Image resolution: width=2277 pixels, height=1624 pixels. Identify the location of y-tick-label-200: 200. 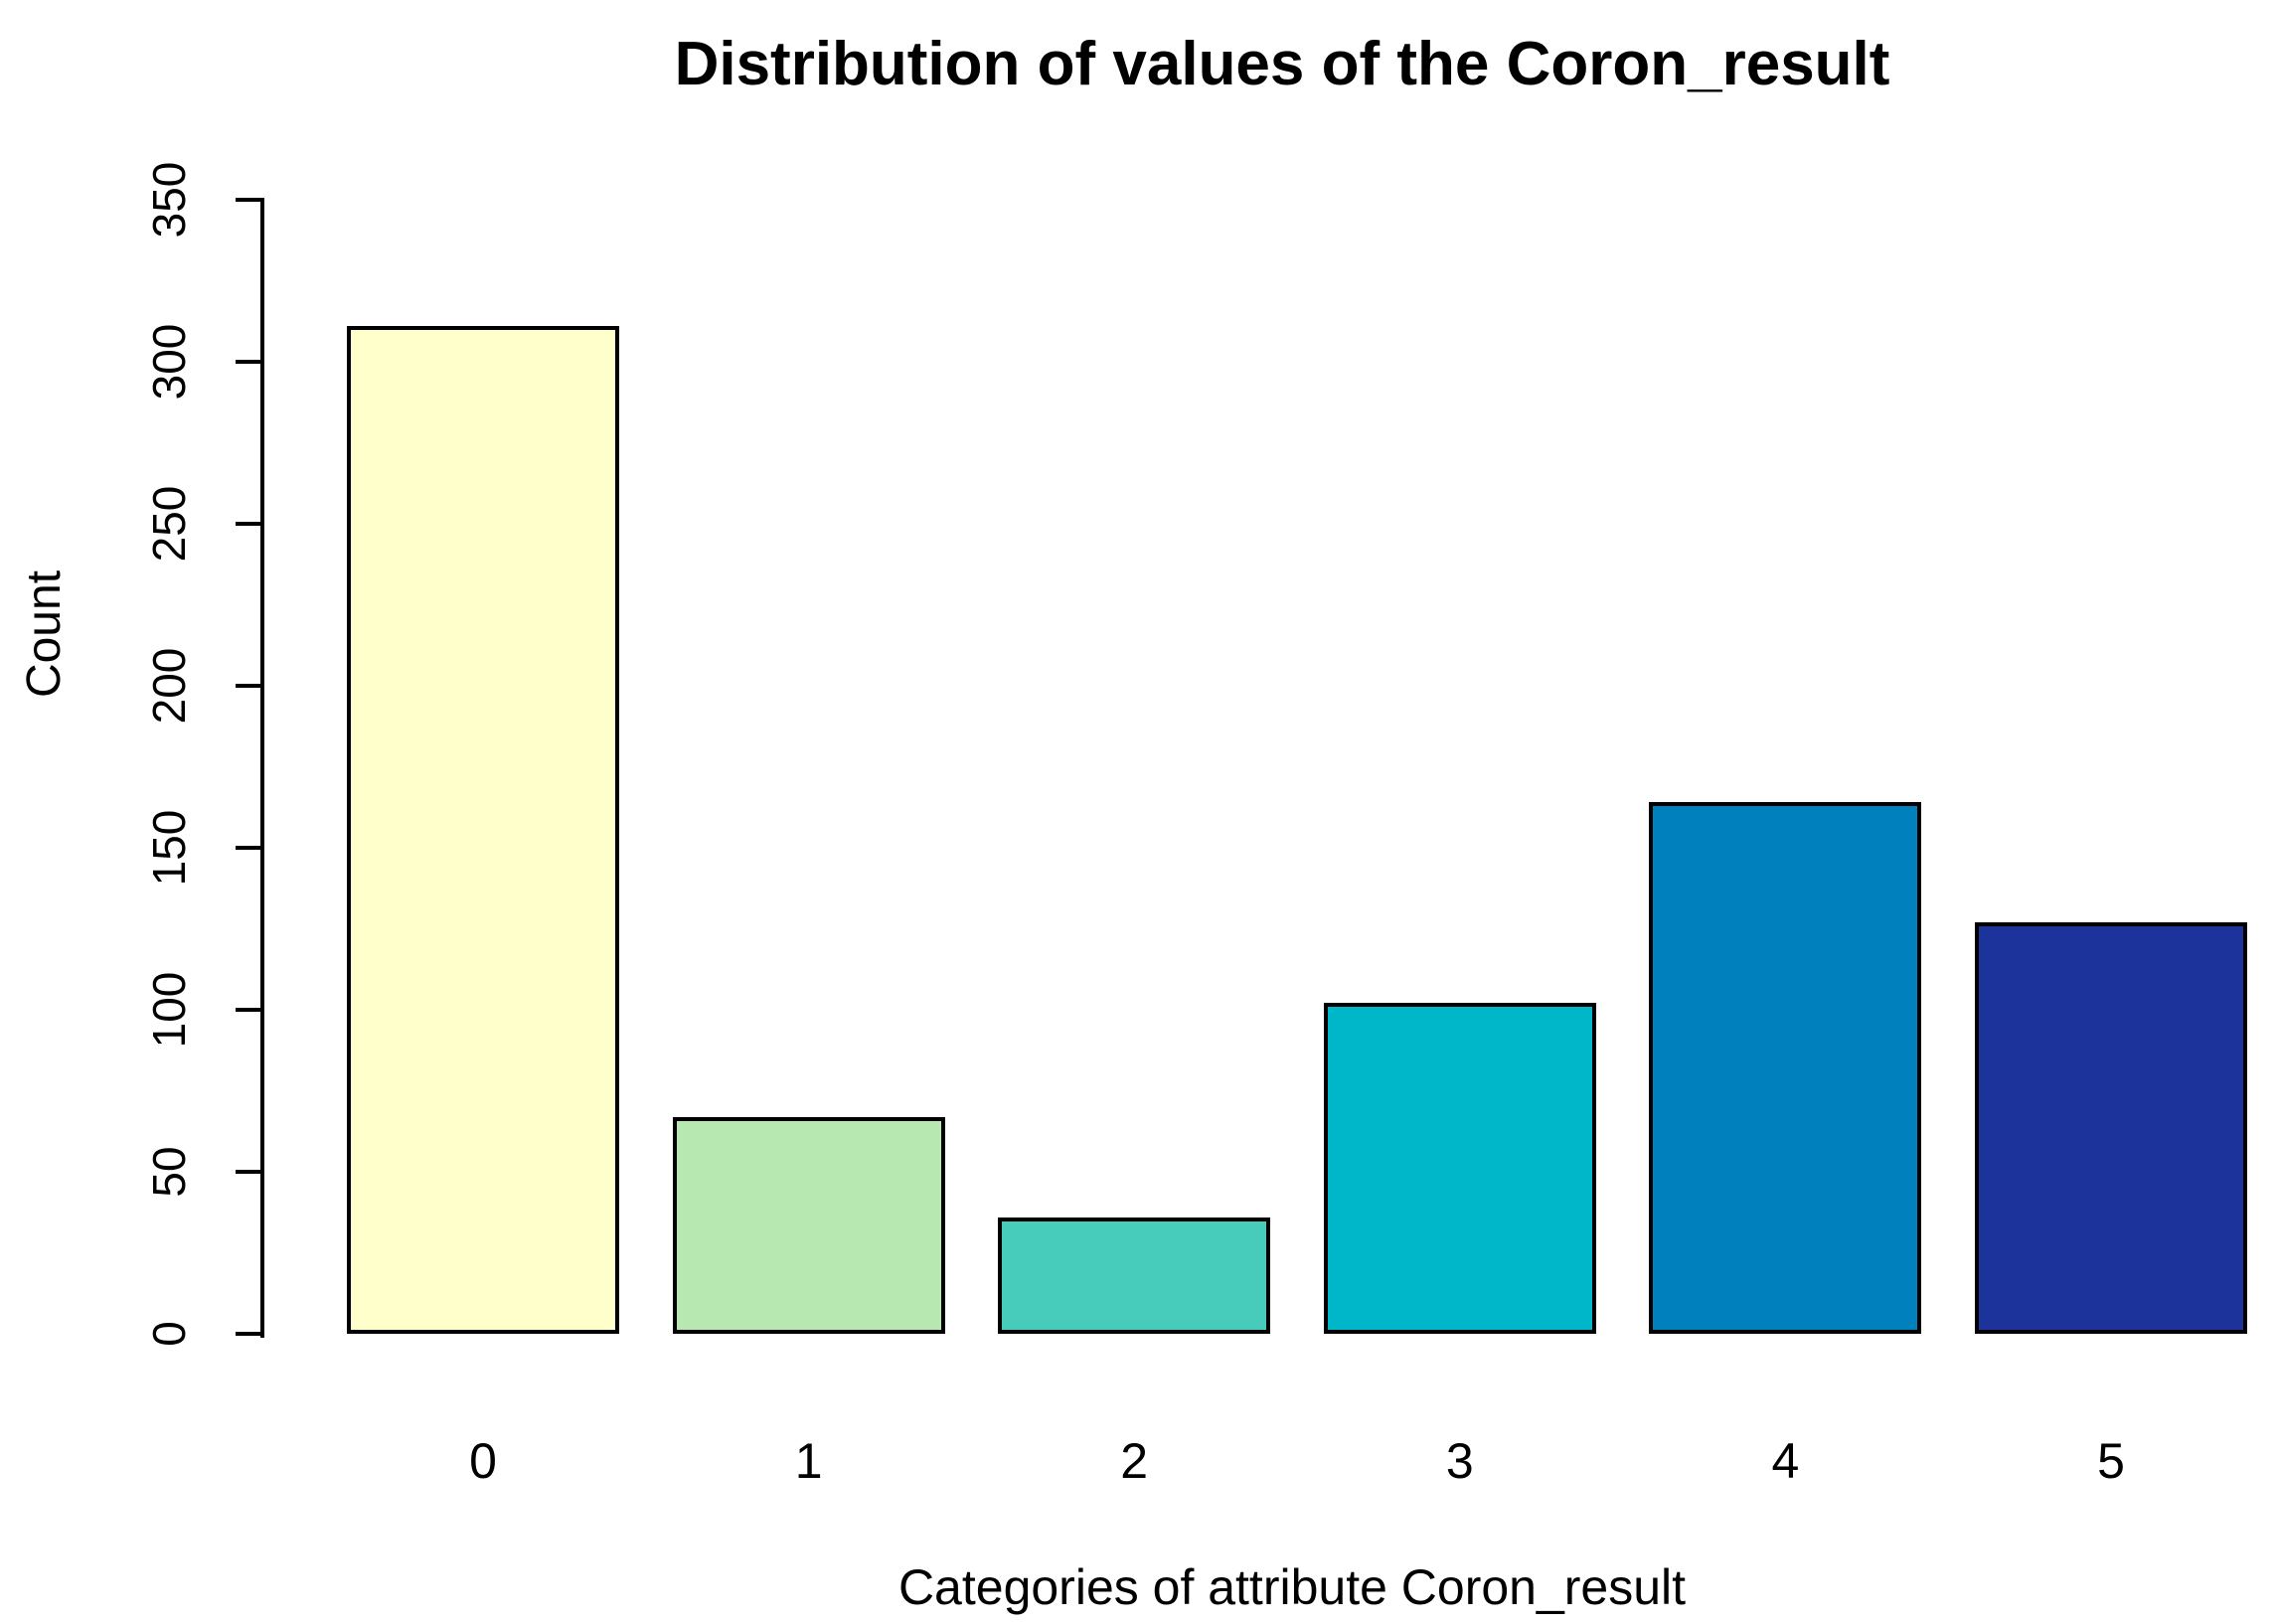
(169, 686).